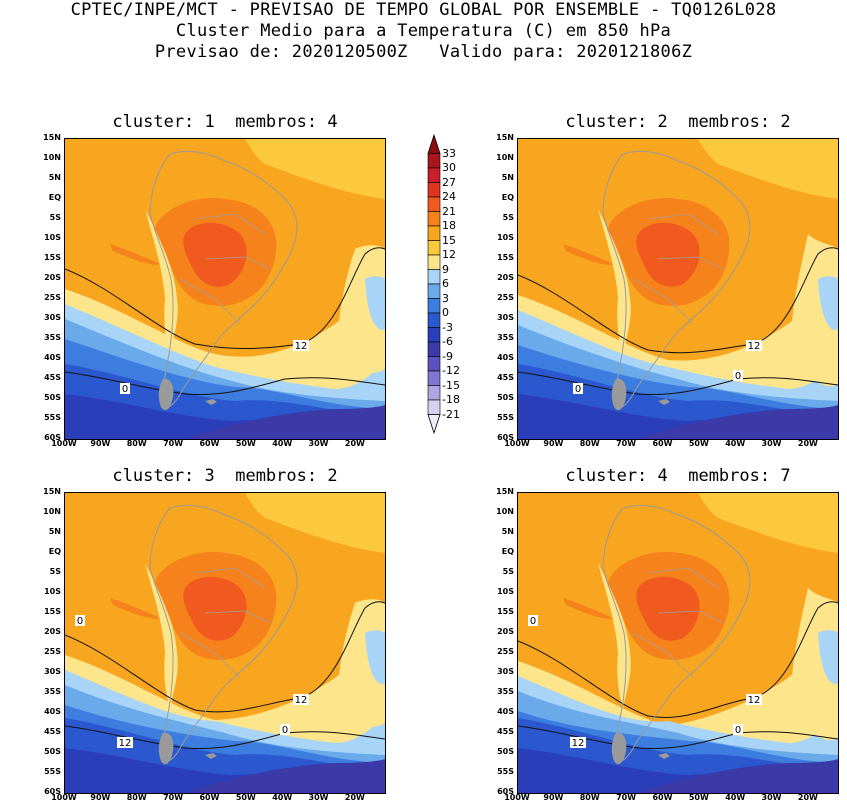 The width and height of the screenshot is (847, 803). Describe the element at coordinates (678, 122) in the screenshot. I see `panel-title: cluster: 2 membros: 2` at that location.